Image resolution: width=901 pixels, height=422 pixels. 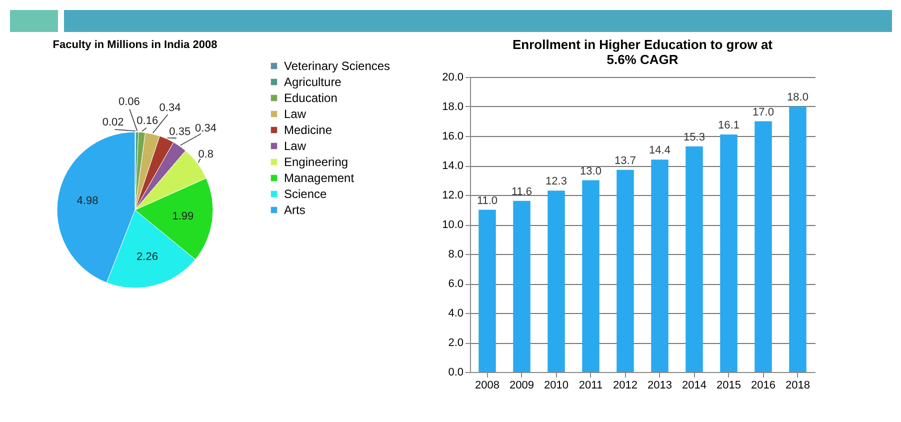 I want to click on x-tick-label: 2008, so click(x=487, y=386).